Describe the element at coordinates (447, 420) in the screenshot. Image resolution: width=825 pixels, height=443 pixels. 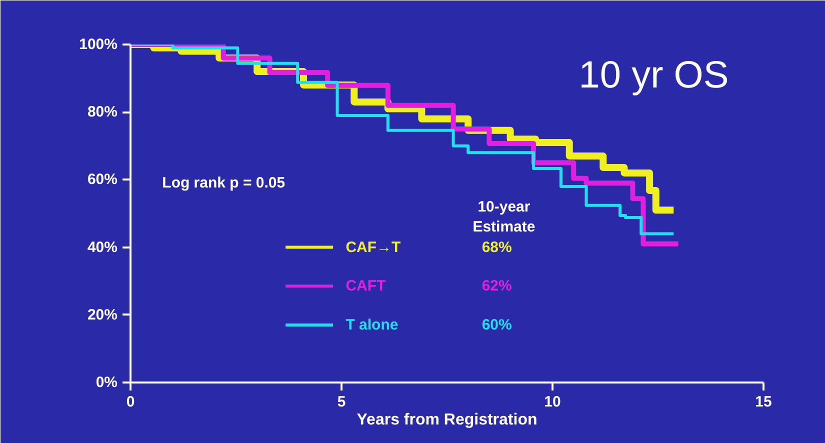
I see `x-axis-title: Years from Registration` at that location.